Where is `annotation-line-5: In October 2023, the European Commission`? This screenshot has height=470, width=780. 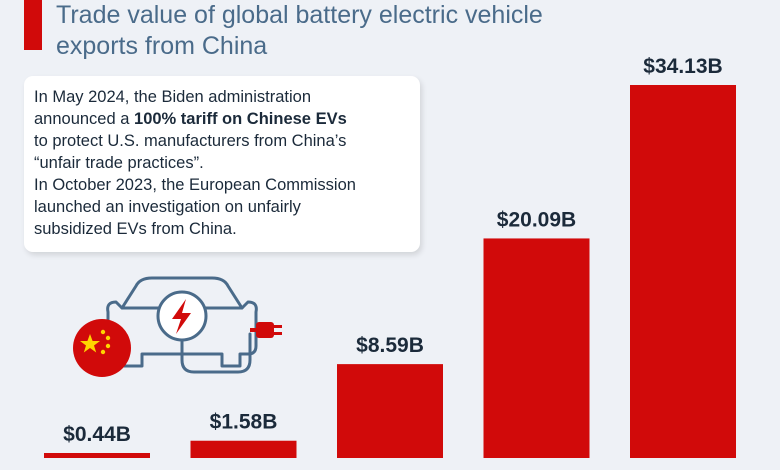
annotation-line-5: In October 2023, the European Commission is located at coordinates (195, 185).